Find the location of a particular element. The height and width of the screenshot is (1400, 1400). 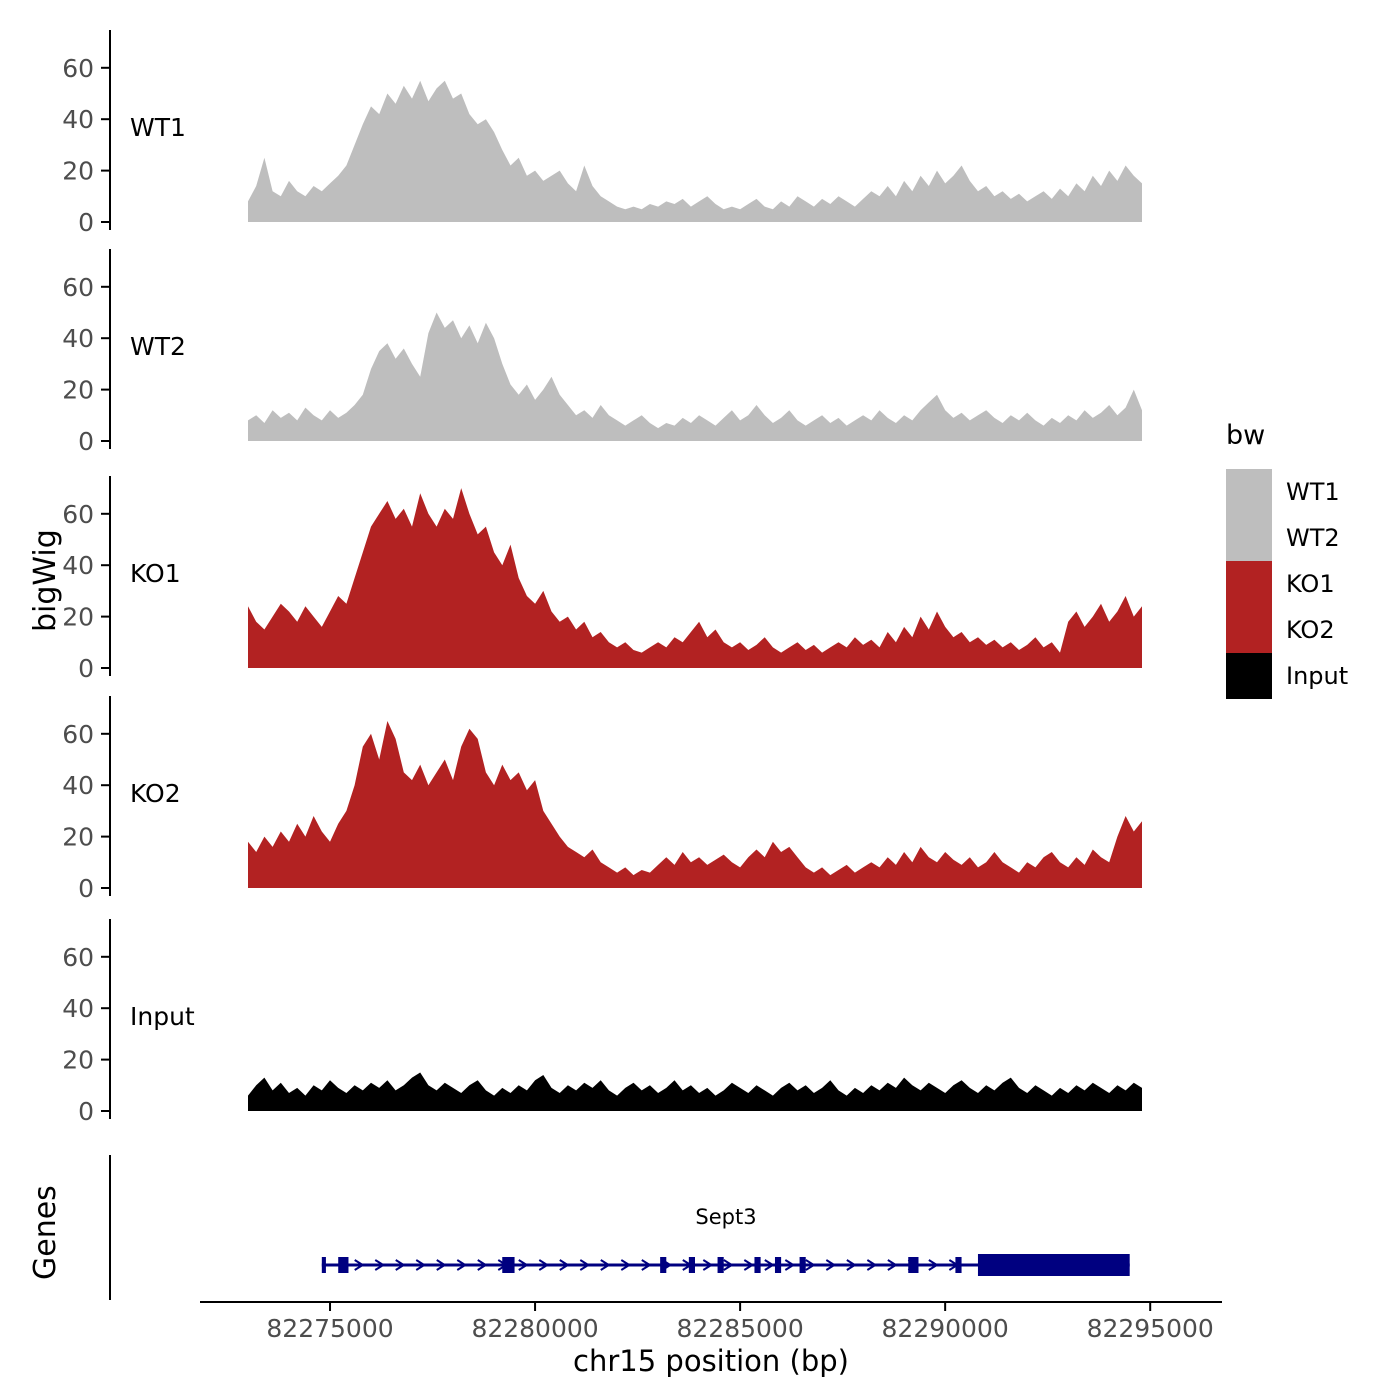

legend-label-ko2: KO2 is located at coordinates (1310, 630).